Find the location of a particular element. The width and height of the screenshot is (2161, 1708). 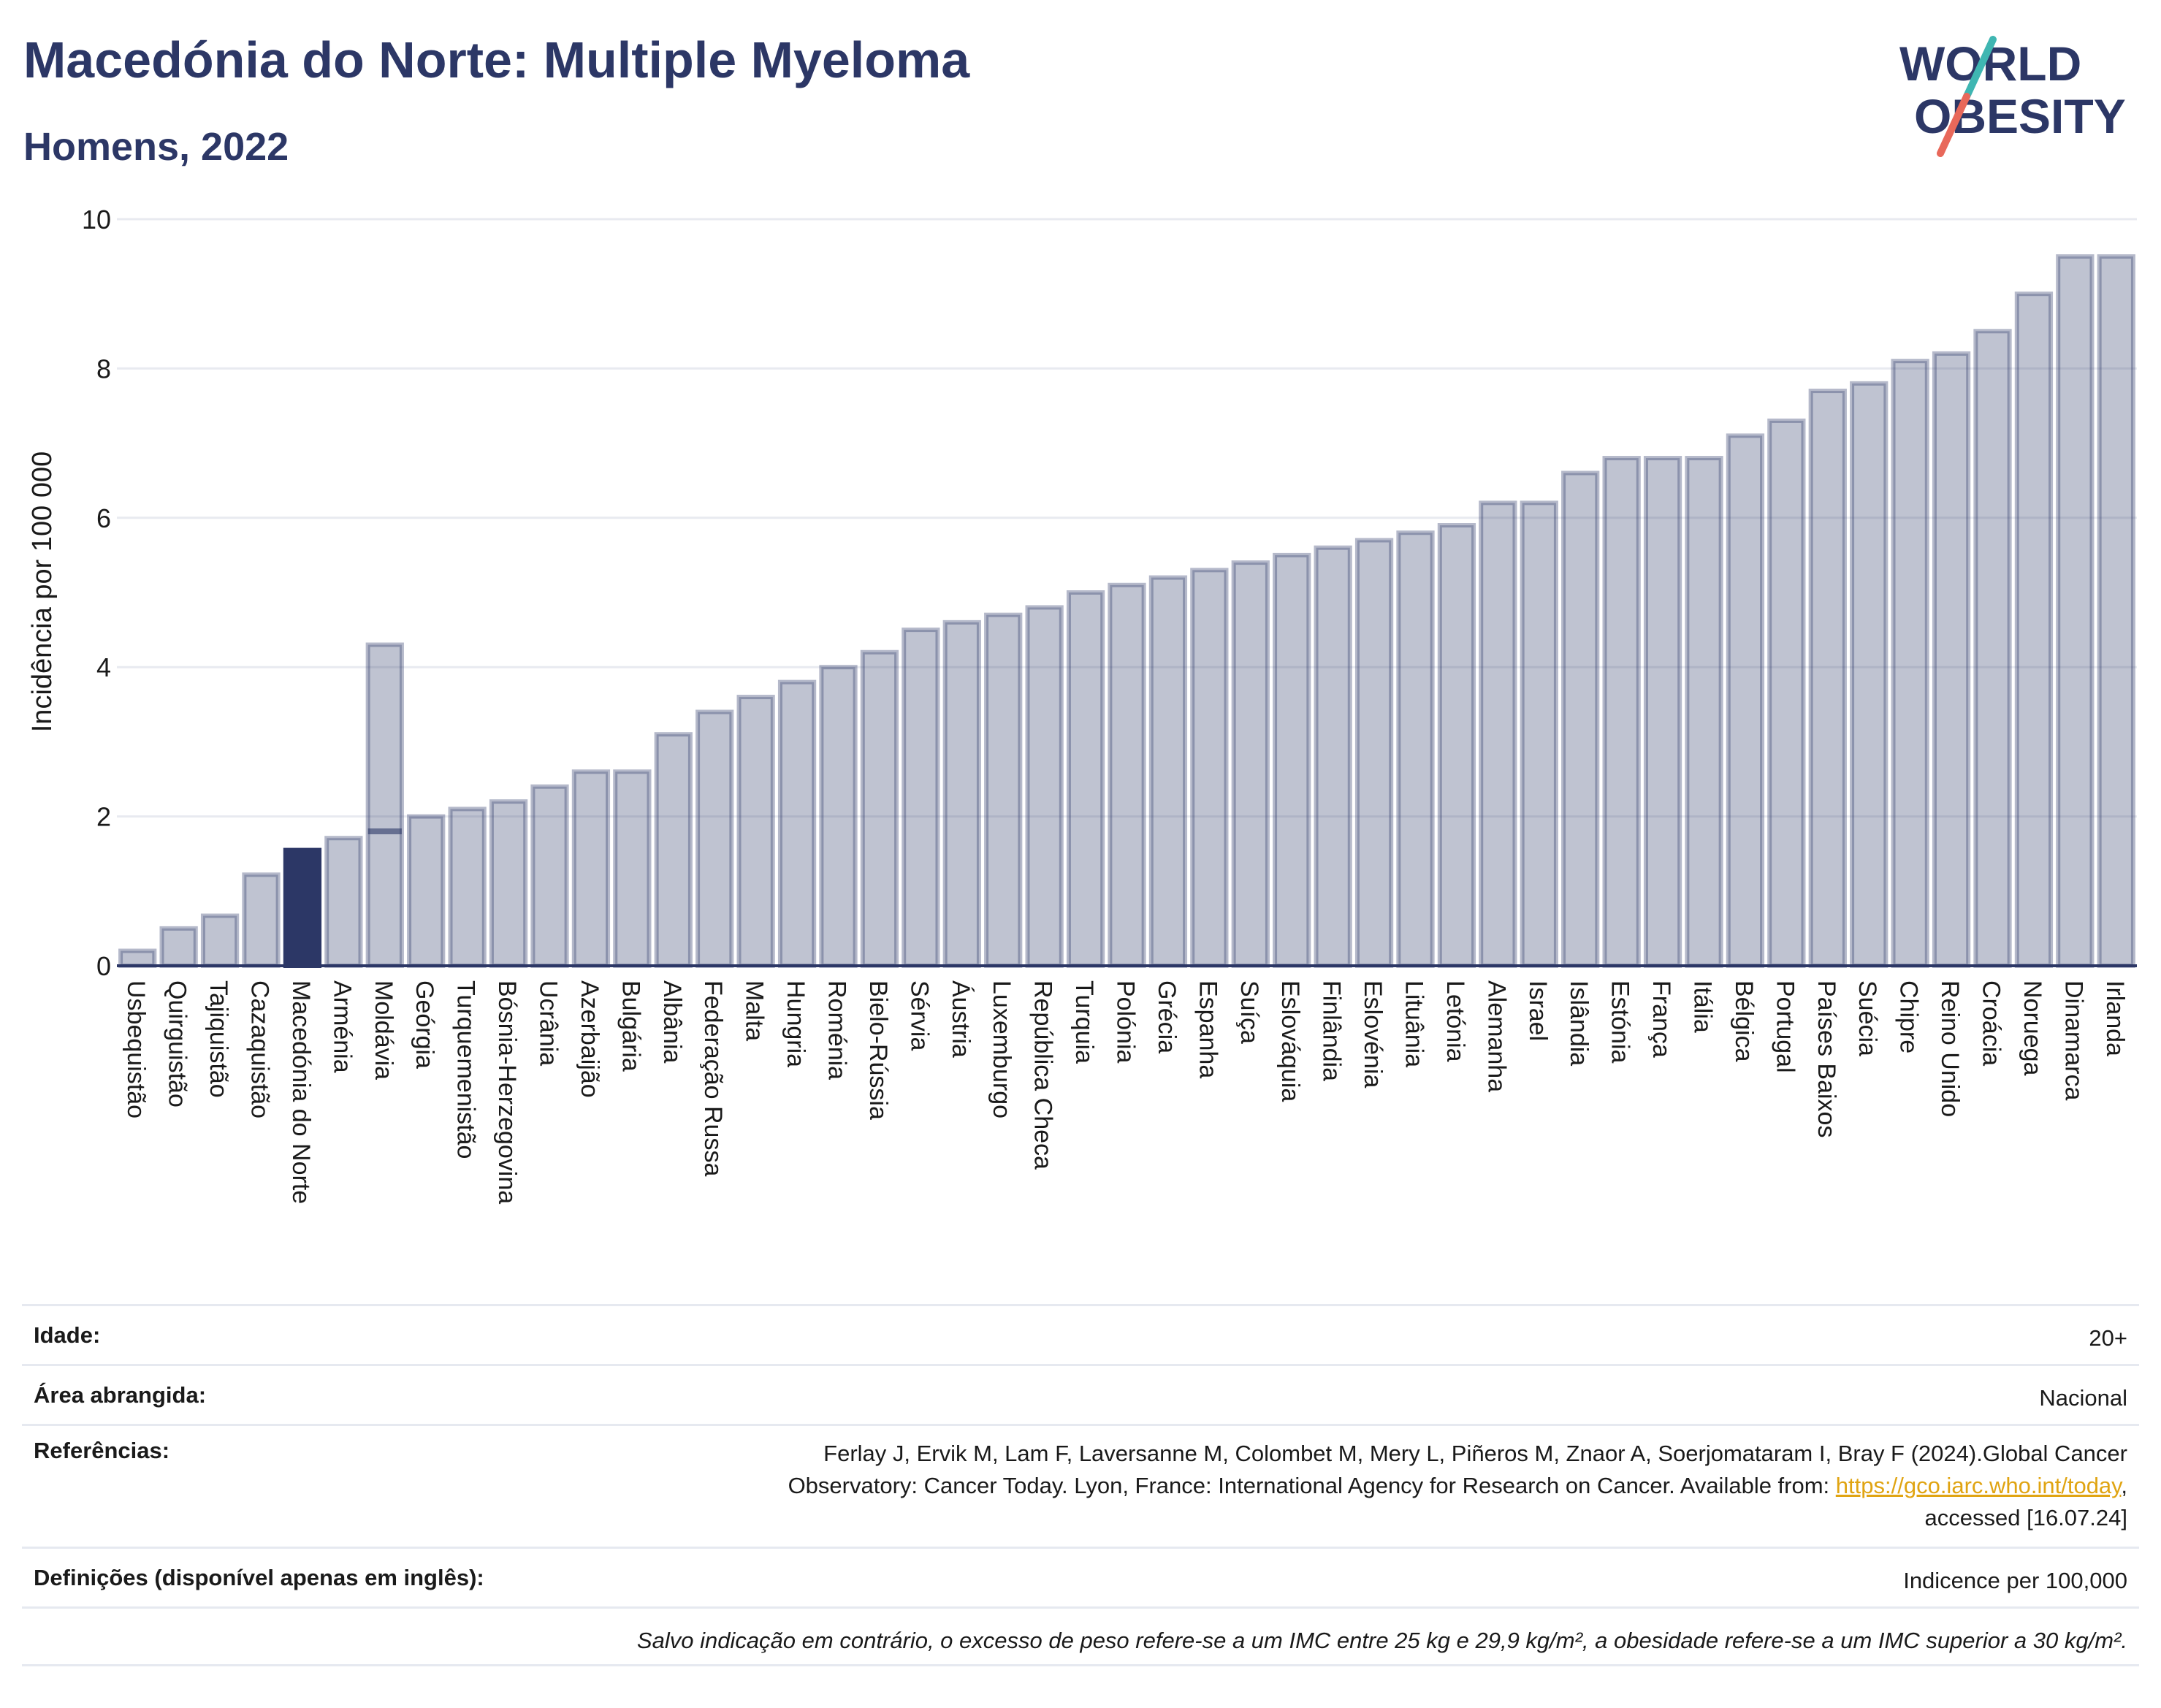

x-tick-label: Lituânia is located at coordinates (1414, 1023).